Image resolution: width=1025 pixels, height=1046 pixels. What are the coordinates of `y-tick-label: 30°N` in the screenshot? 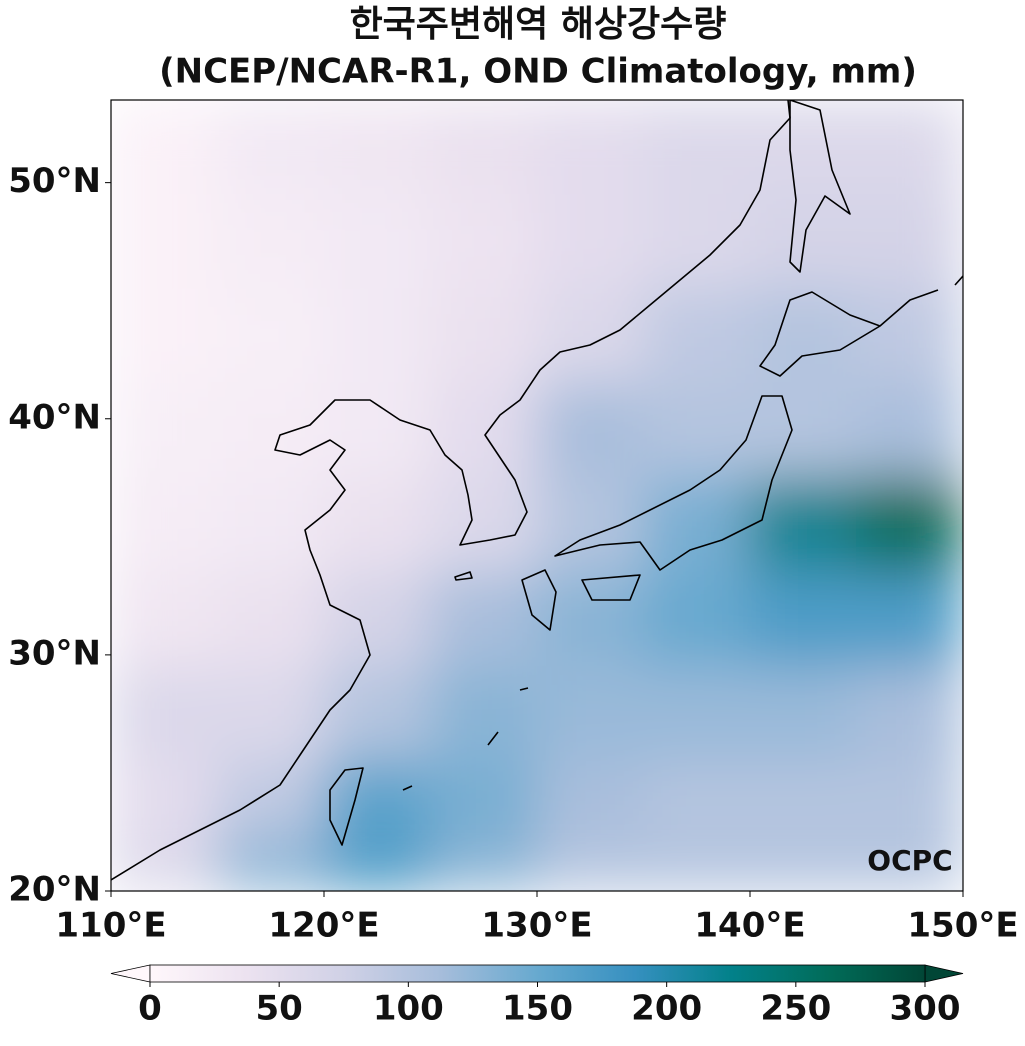 It's located at (54, 653).